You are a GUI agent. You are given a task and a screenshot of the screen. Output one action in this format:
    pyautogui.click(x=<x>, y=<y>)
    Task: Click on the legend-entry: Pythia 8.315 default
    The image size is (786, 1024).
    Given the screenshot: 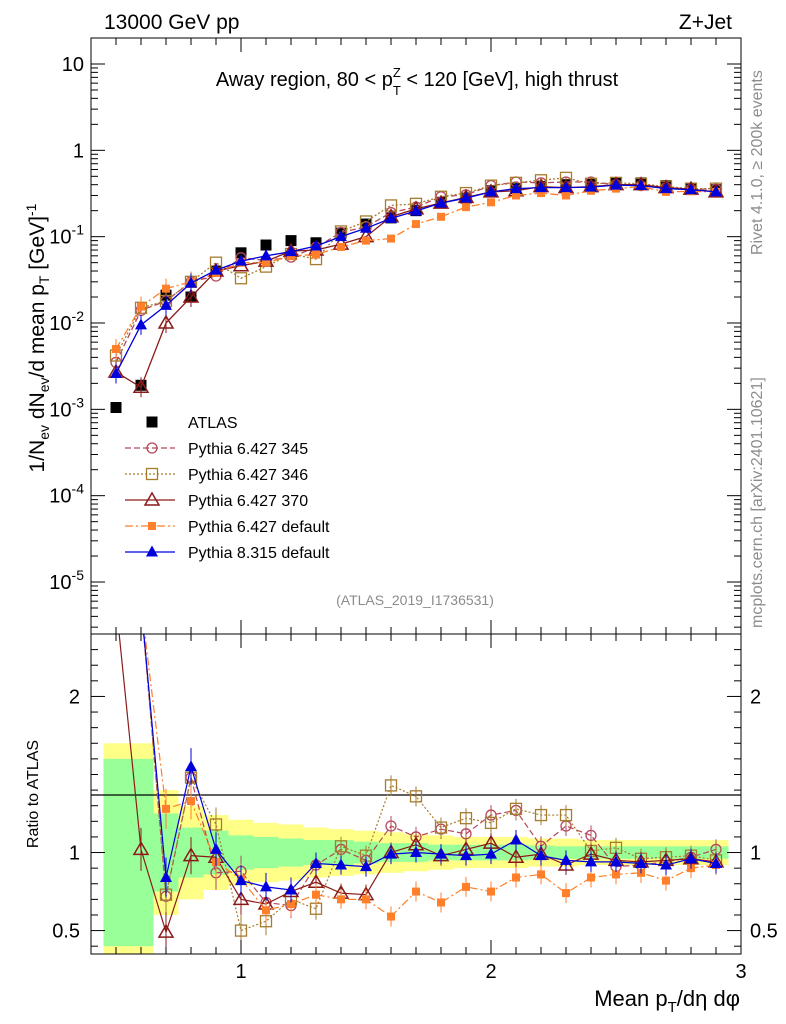 What is the action you would take?
    pyautogui.click(x=227, y=553)
    